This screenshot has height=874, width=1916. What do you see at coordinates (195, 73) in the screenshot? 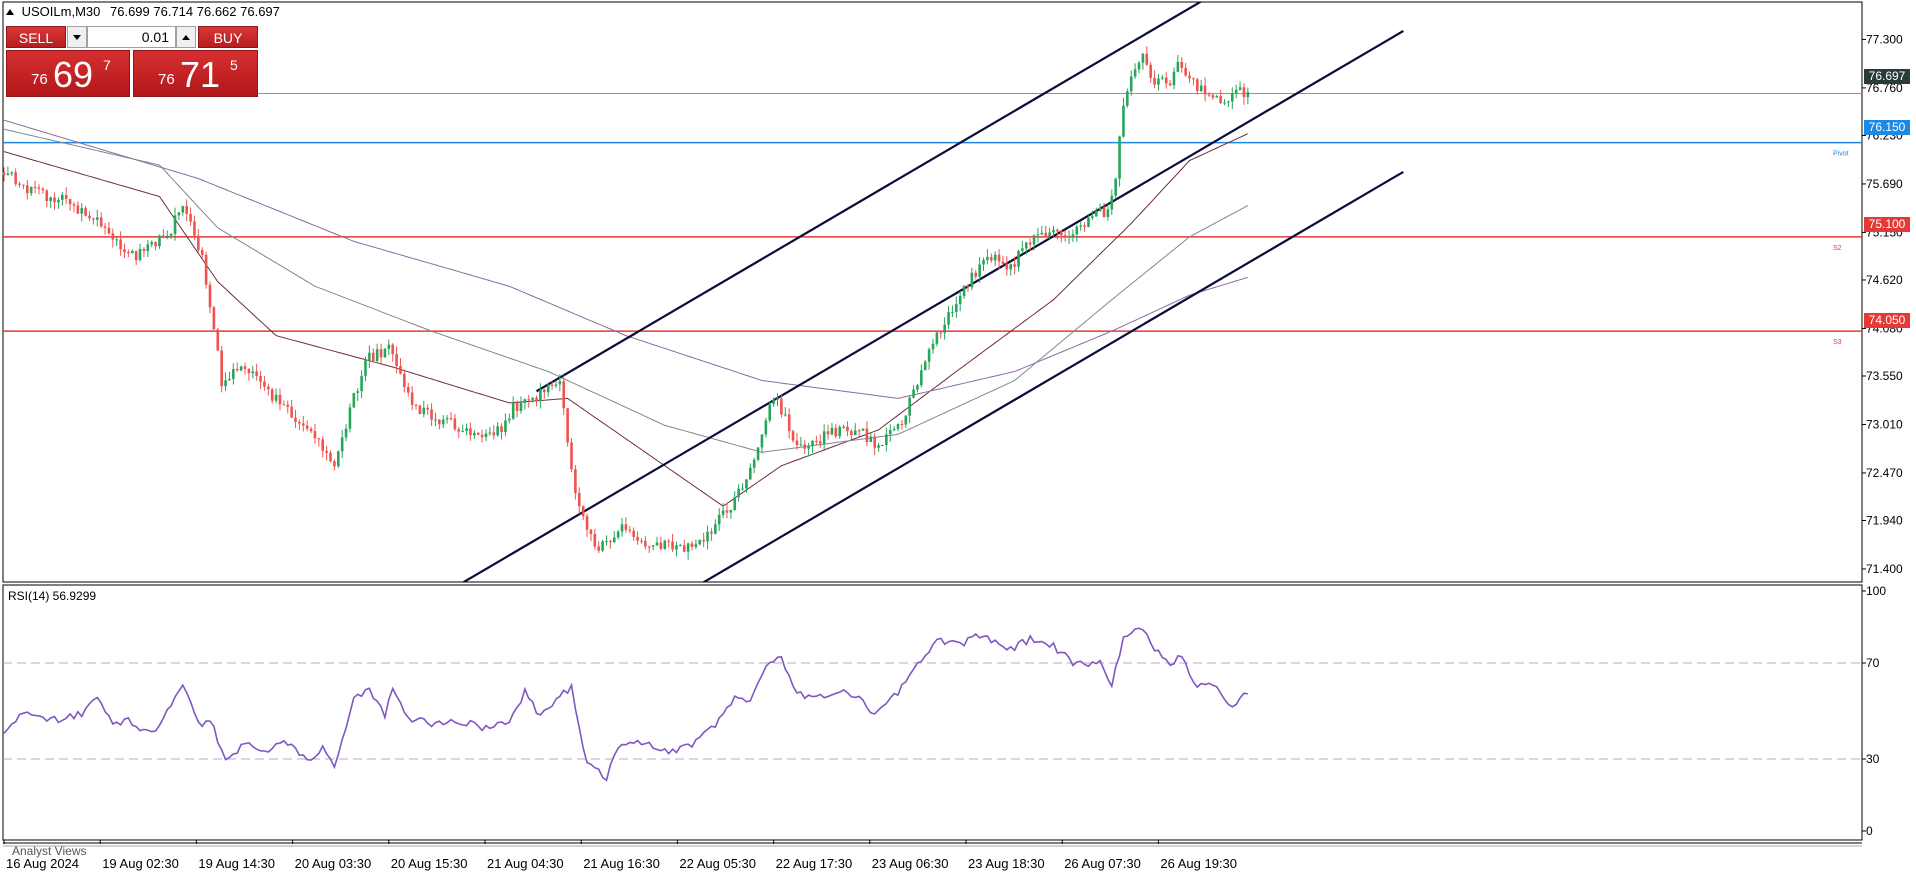
I see `buy-price: 76 71 5` at bounding box center [195, 73].